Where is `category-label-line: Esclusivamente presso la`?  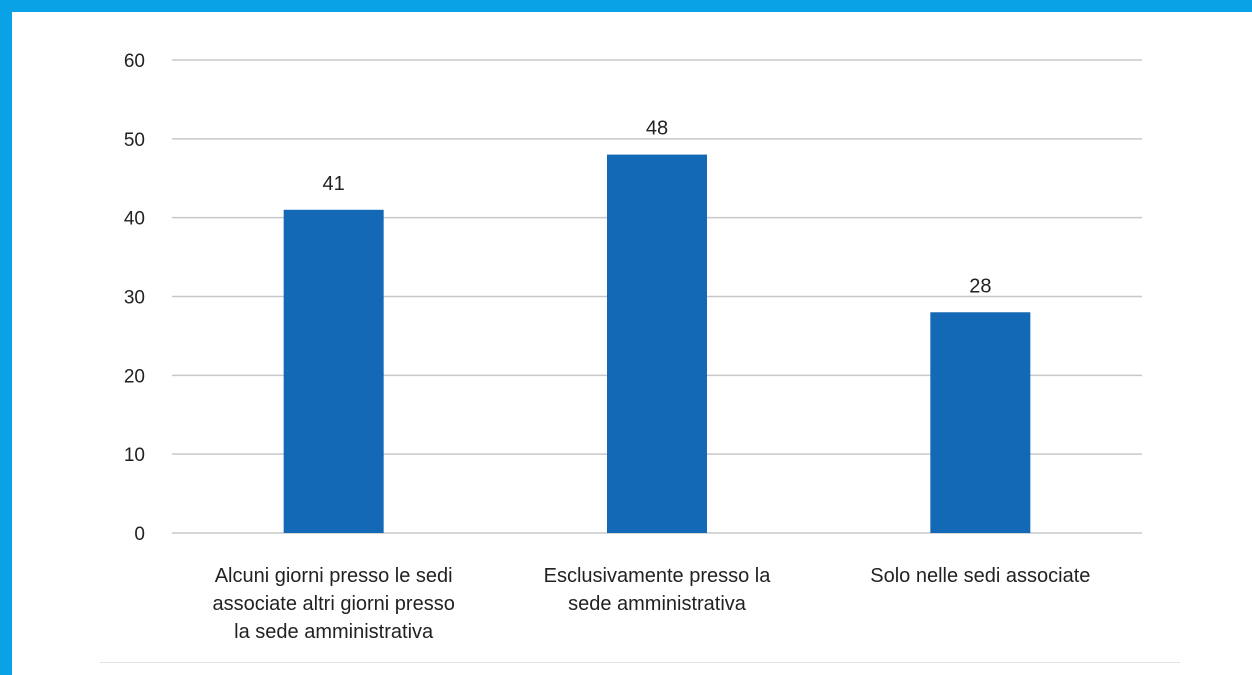
category-label-line: Esclusivamente presso la is located at coordinates (658, 576).